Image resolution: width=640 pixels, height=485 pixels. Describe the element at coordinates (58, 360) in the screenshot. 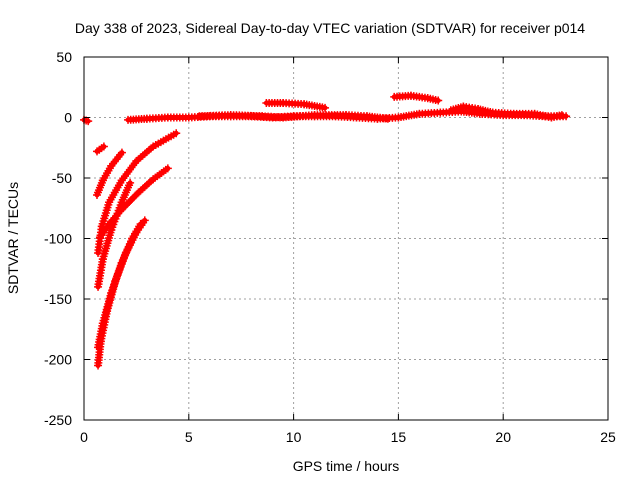

I see `y-tick-label: -200` at that location.